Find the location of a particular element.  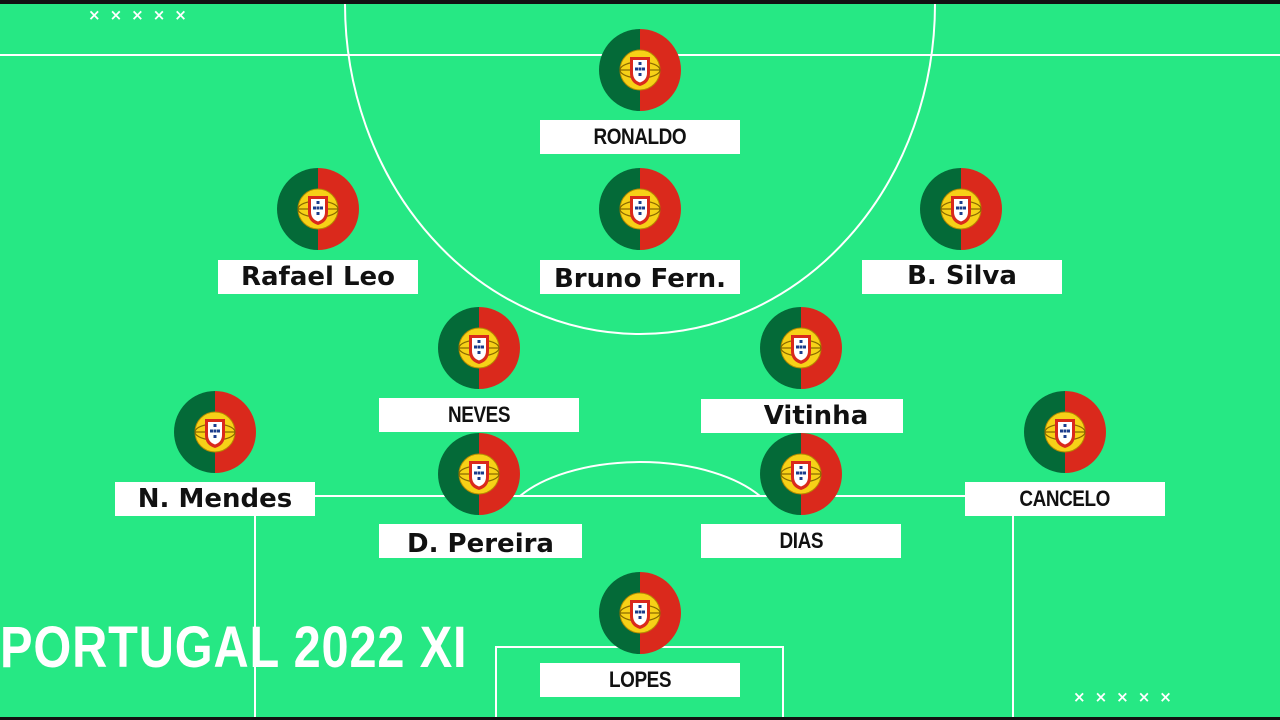

page-title: PORTUGAL 2022 XI is located at coordinates (234, 647).